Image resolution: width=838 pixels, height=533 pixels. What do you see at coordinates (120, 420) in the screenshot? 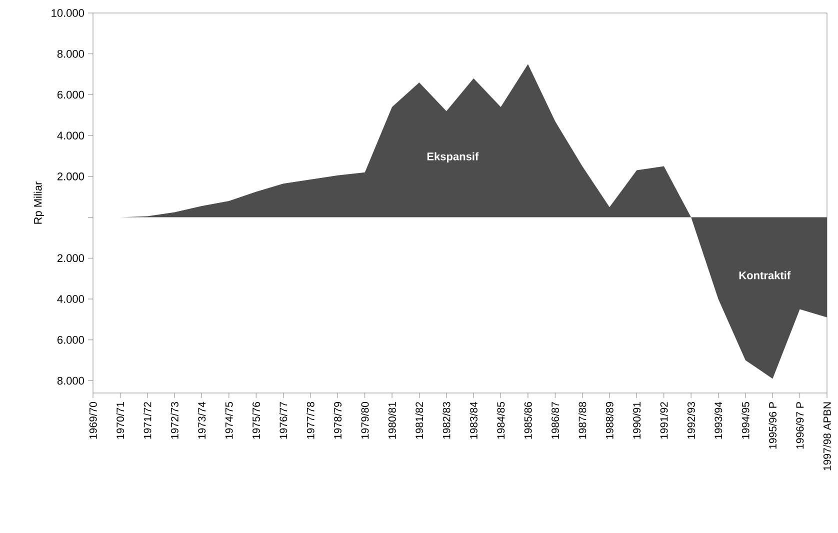
I see `x-tick-label: 1970/71` at bounding box center [120, 420].